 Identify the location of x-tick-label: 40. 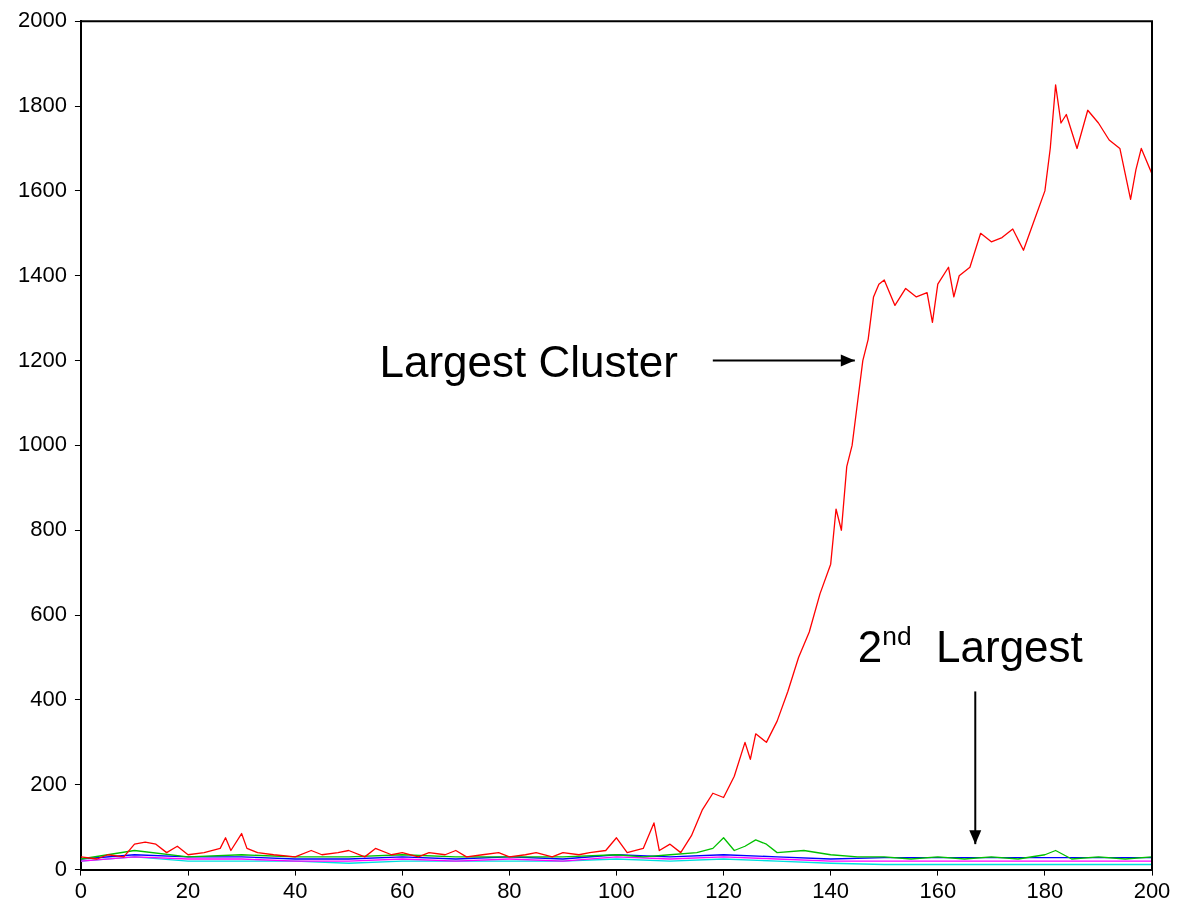
(295, 890).